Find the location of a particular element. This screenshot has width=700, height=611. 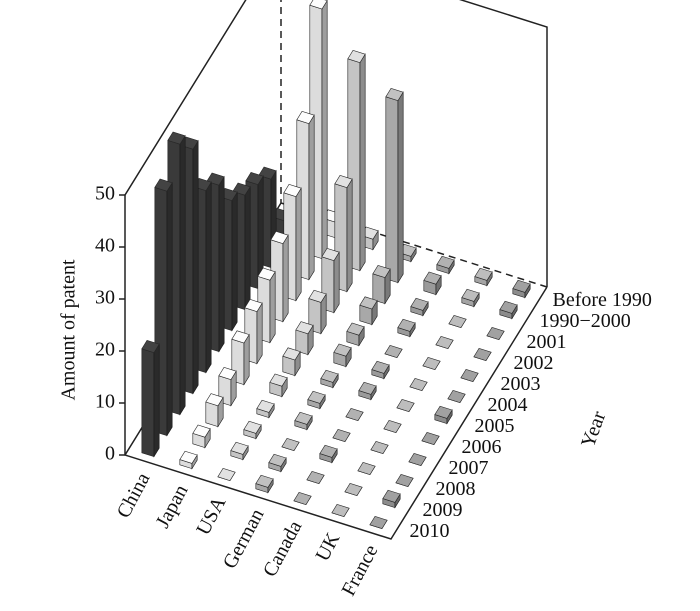

z-tick-label: 30 is located at coordinates (105, 298).